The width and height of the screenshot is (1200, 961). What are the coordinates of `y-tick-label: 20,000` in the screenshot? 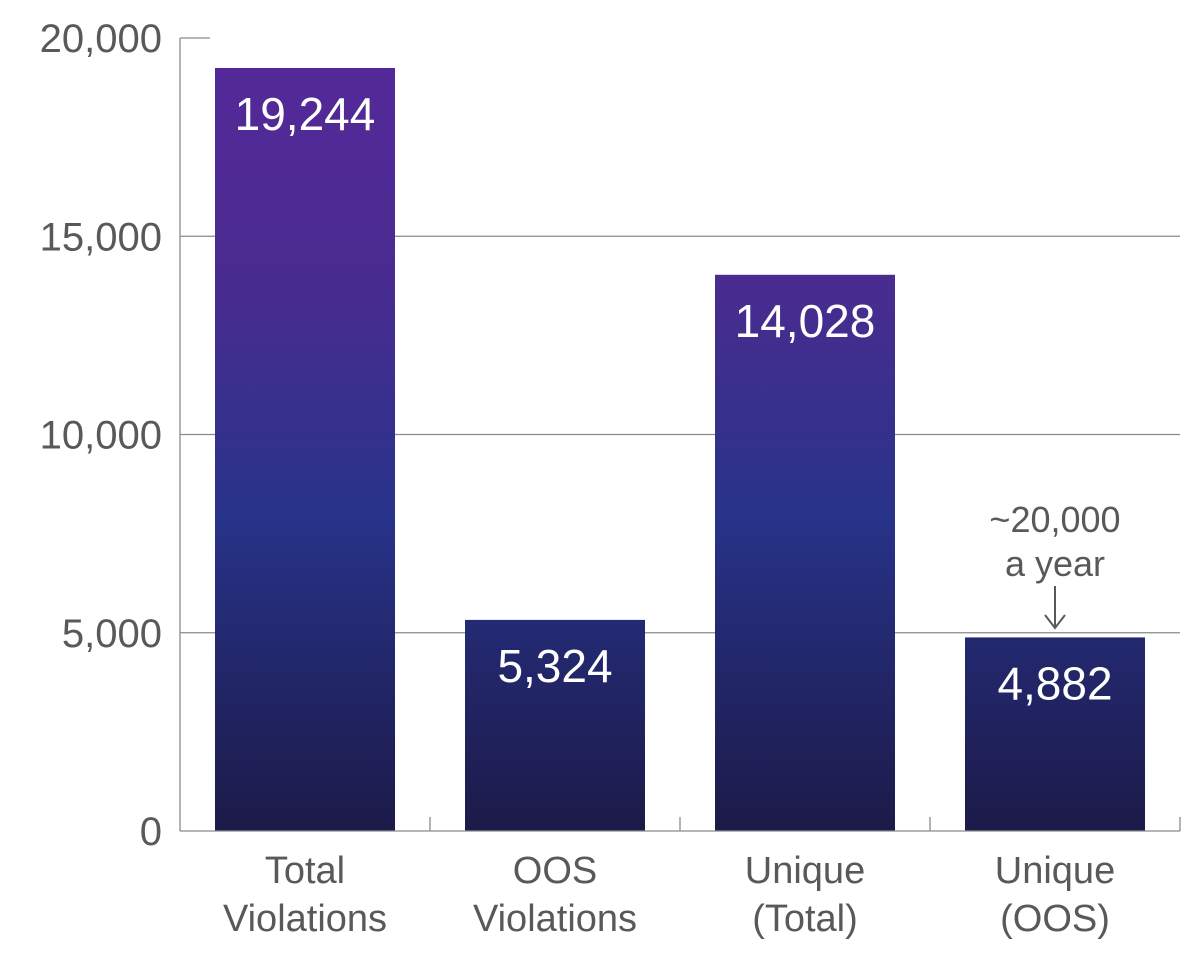 It's located at (101, 39).